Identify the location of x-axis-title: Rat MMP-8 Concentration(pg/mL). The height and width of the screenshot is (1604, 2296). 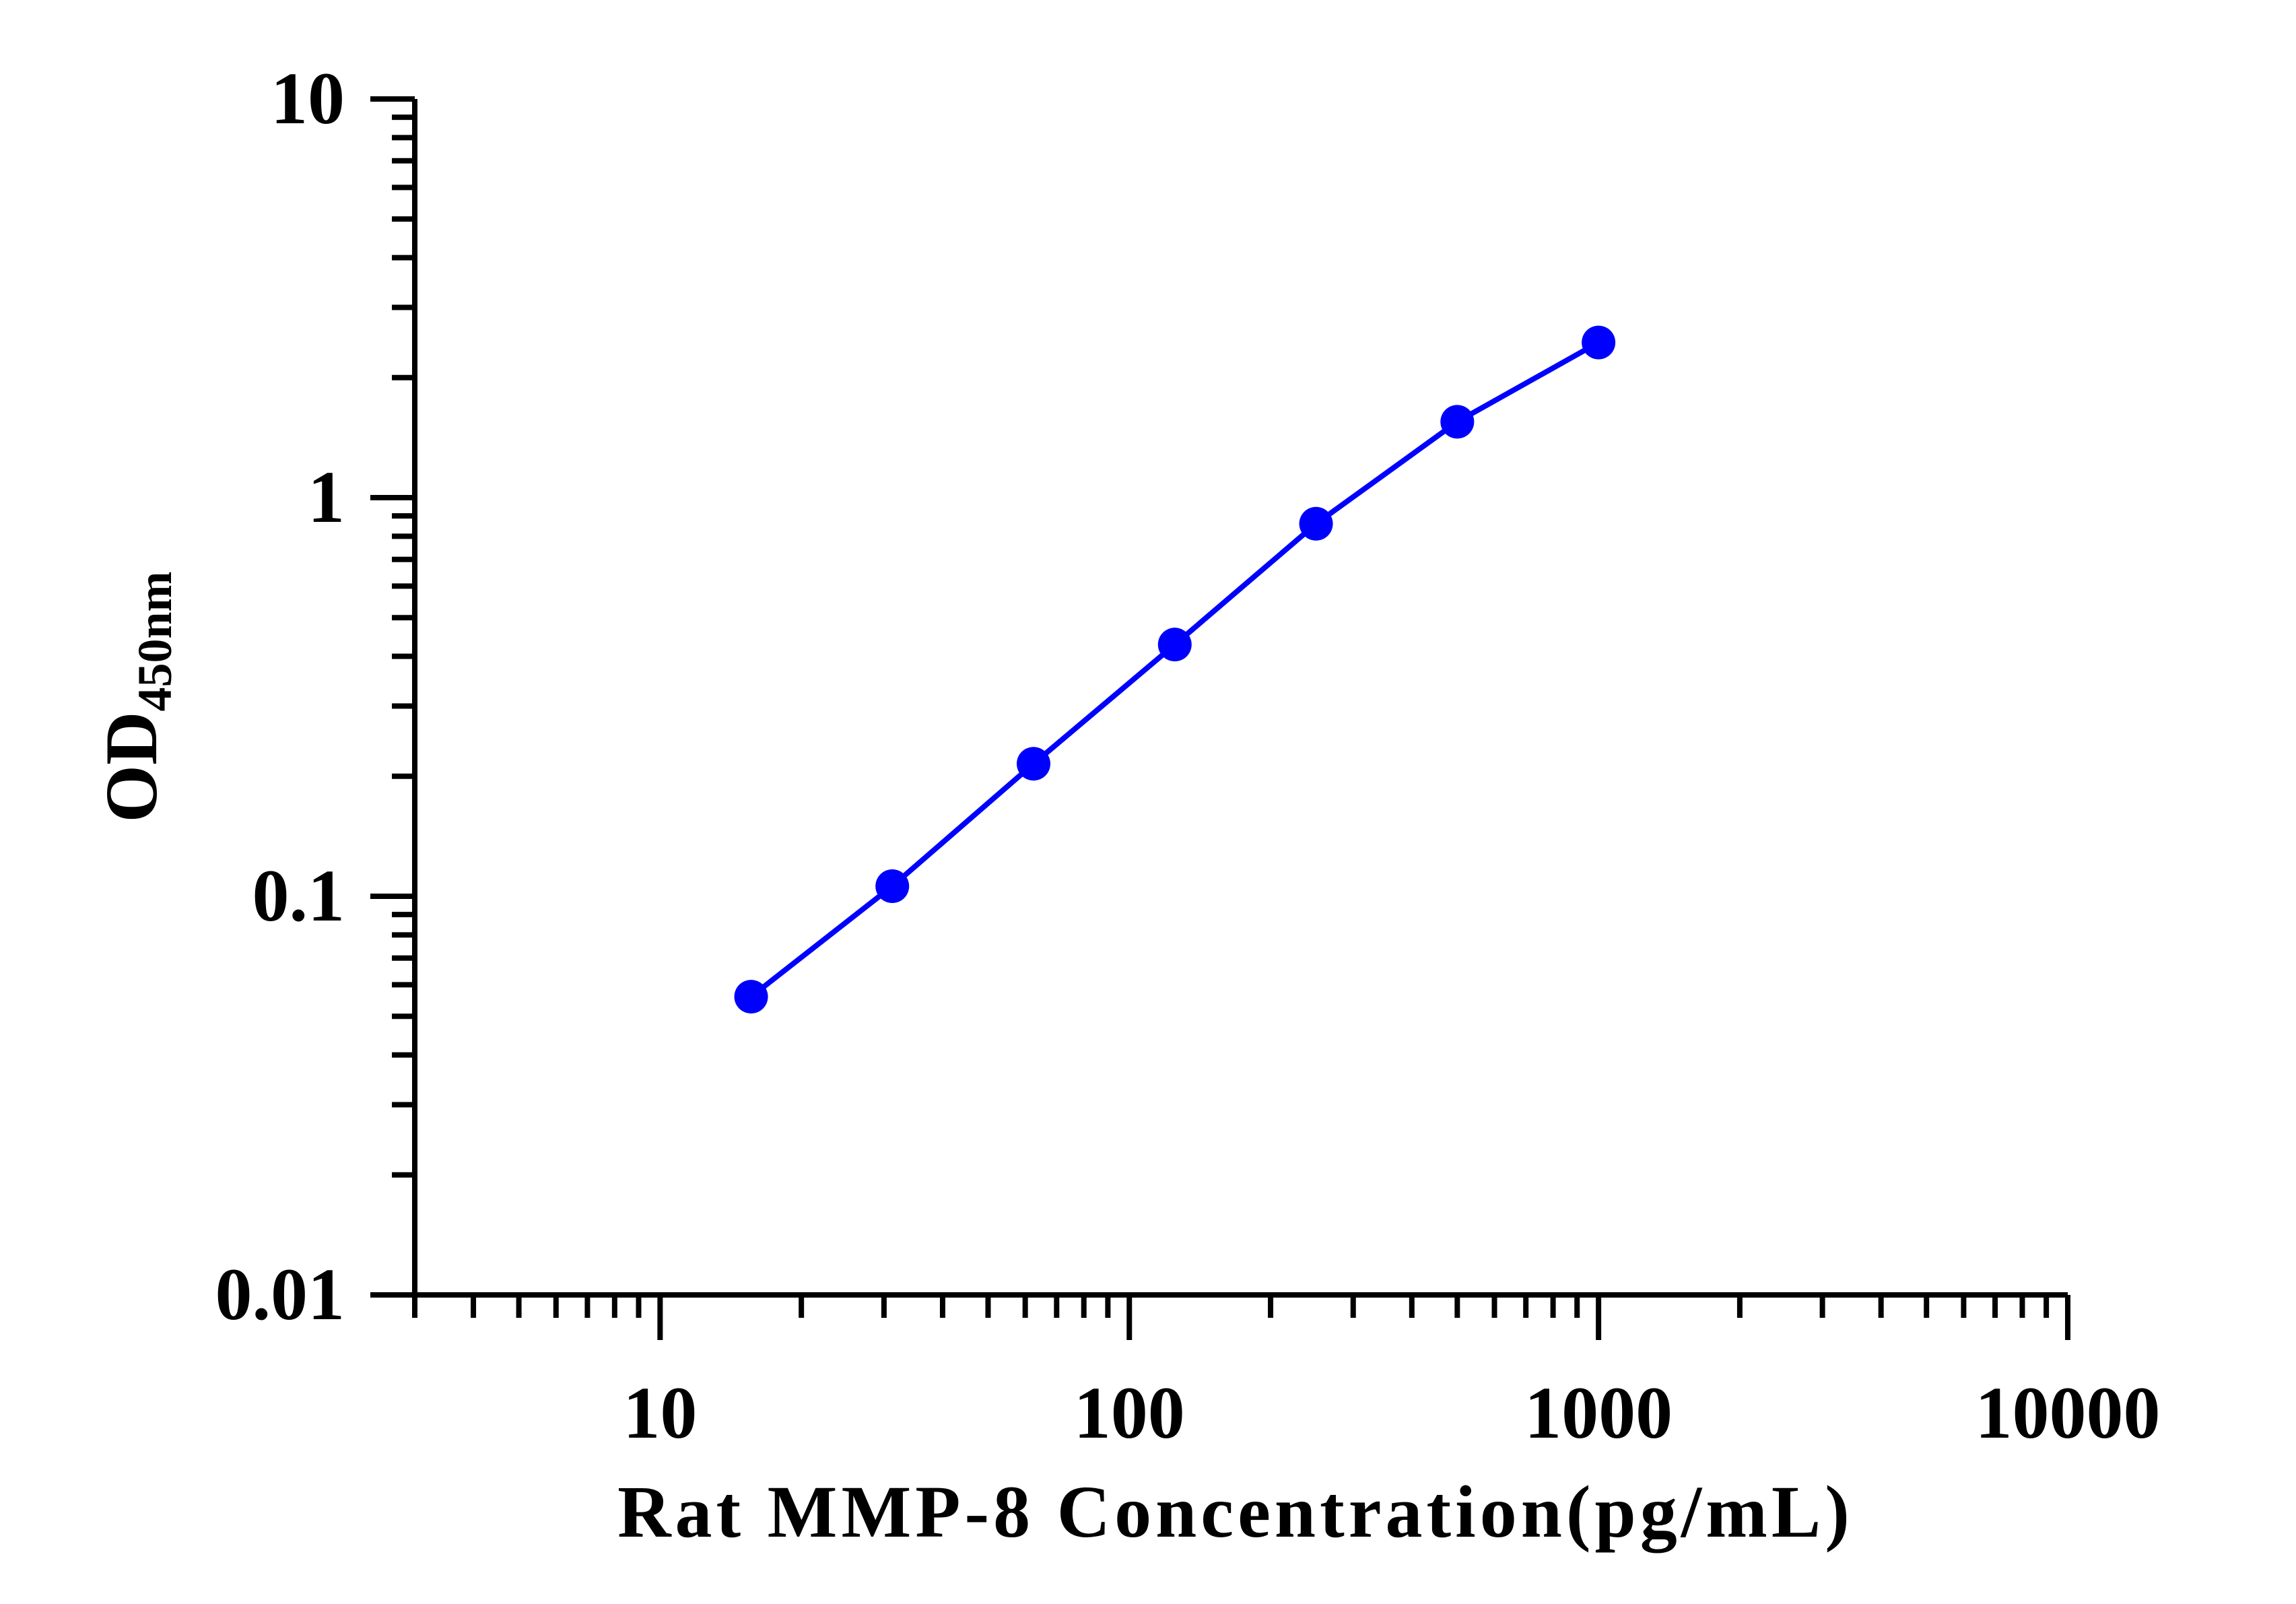
(1235, 1512).